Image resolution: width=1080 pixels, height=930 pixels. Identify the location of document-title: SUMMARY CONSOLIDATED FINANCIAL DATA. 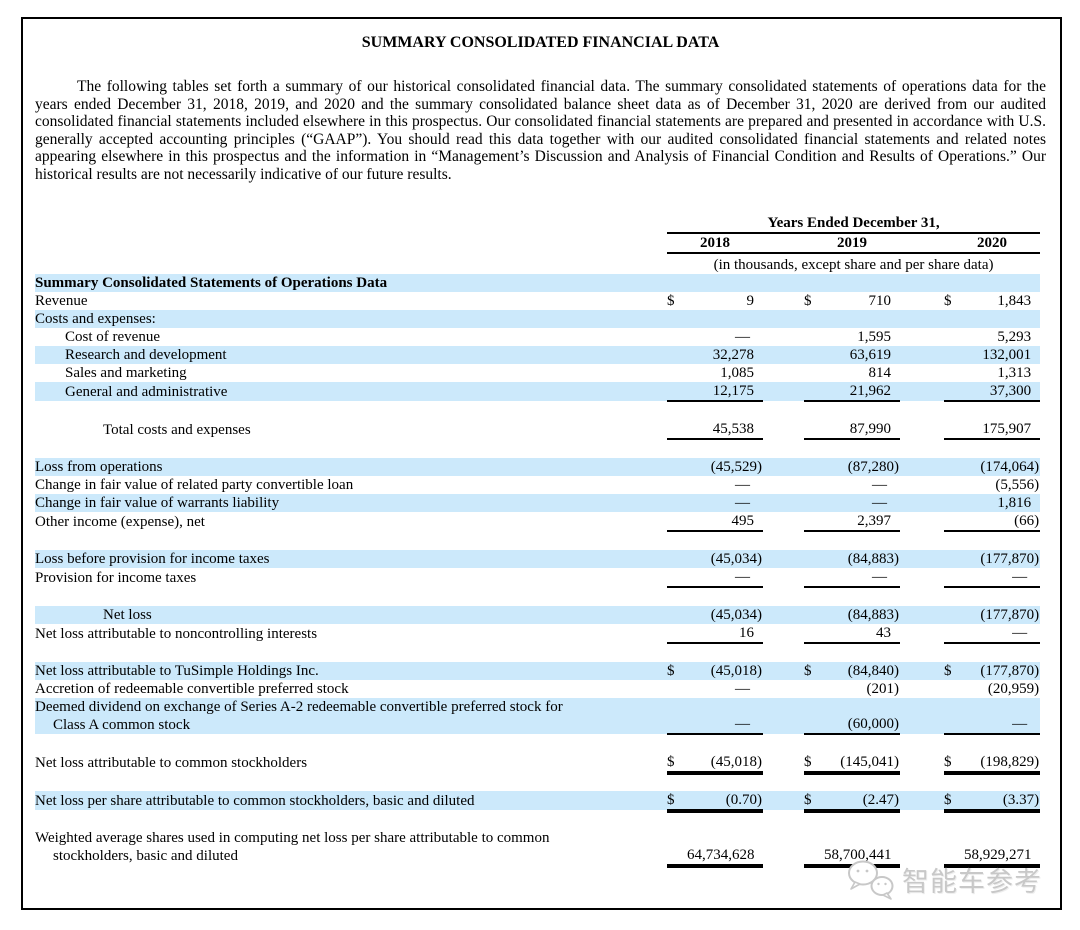
(540, 42).